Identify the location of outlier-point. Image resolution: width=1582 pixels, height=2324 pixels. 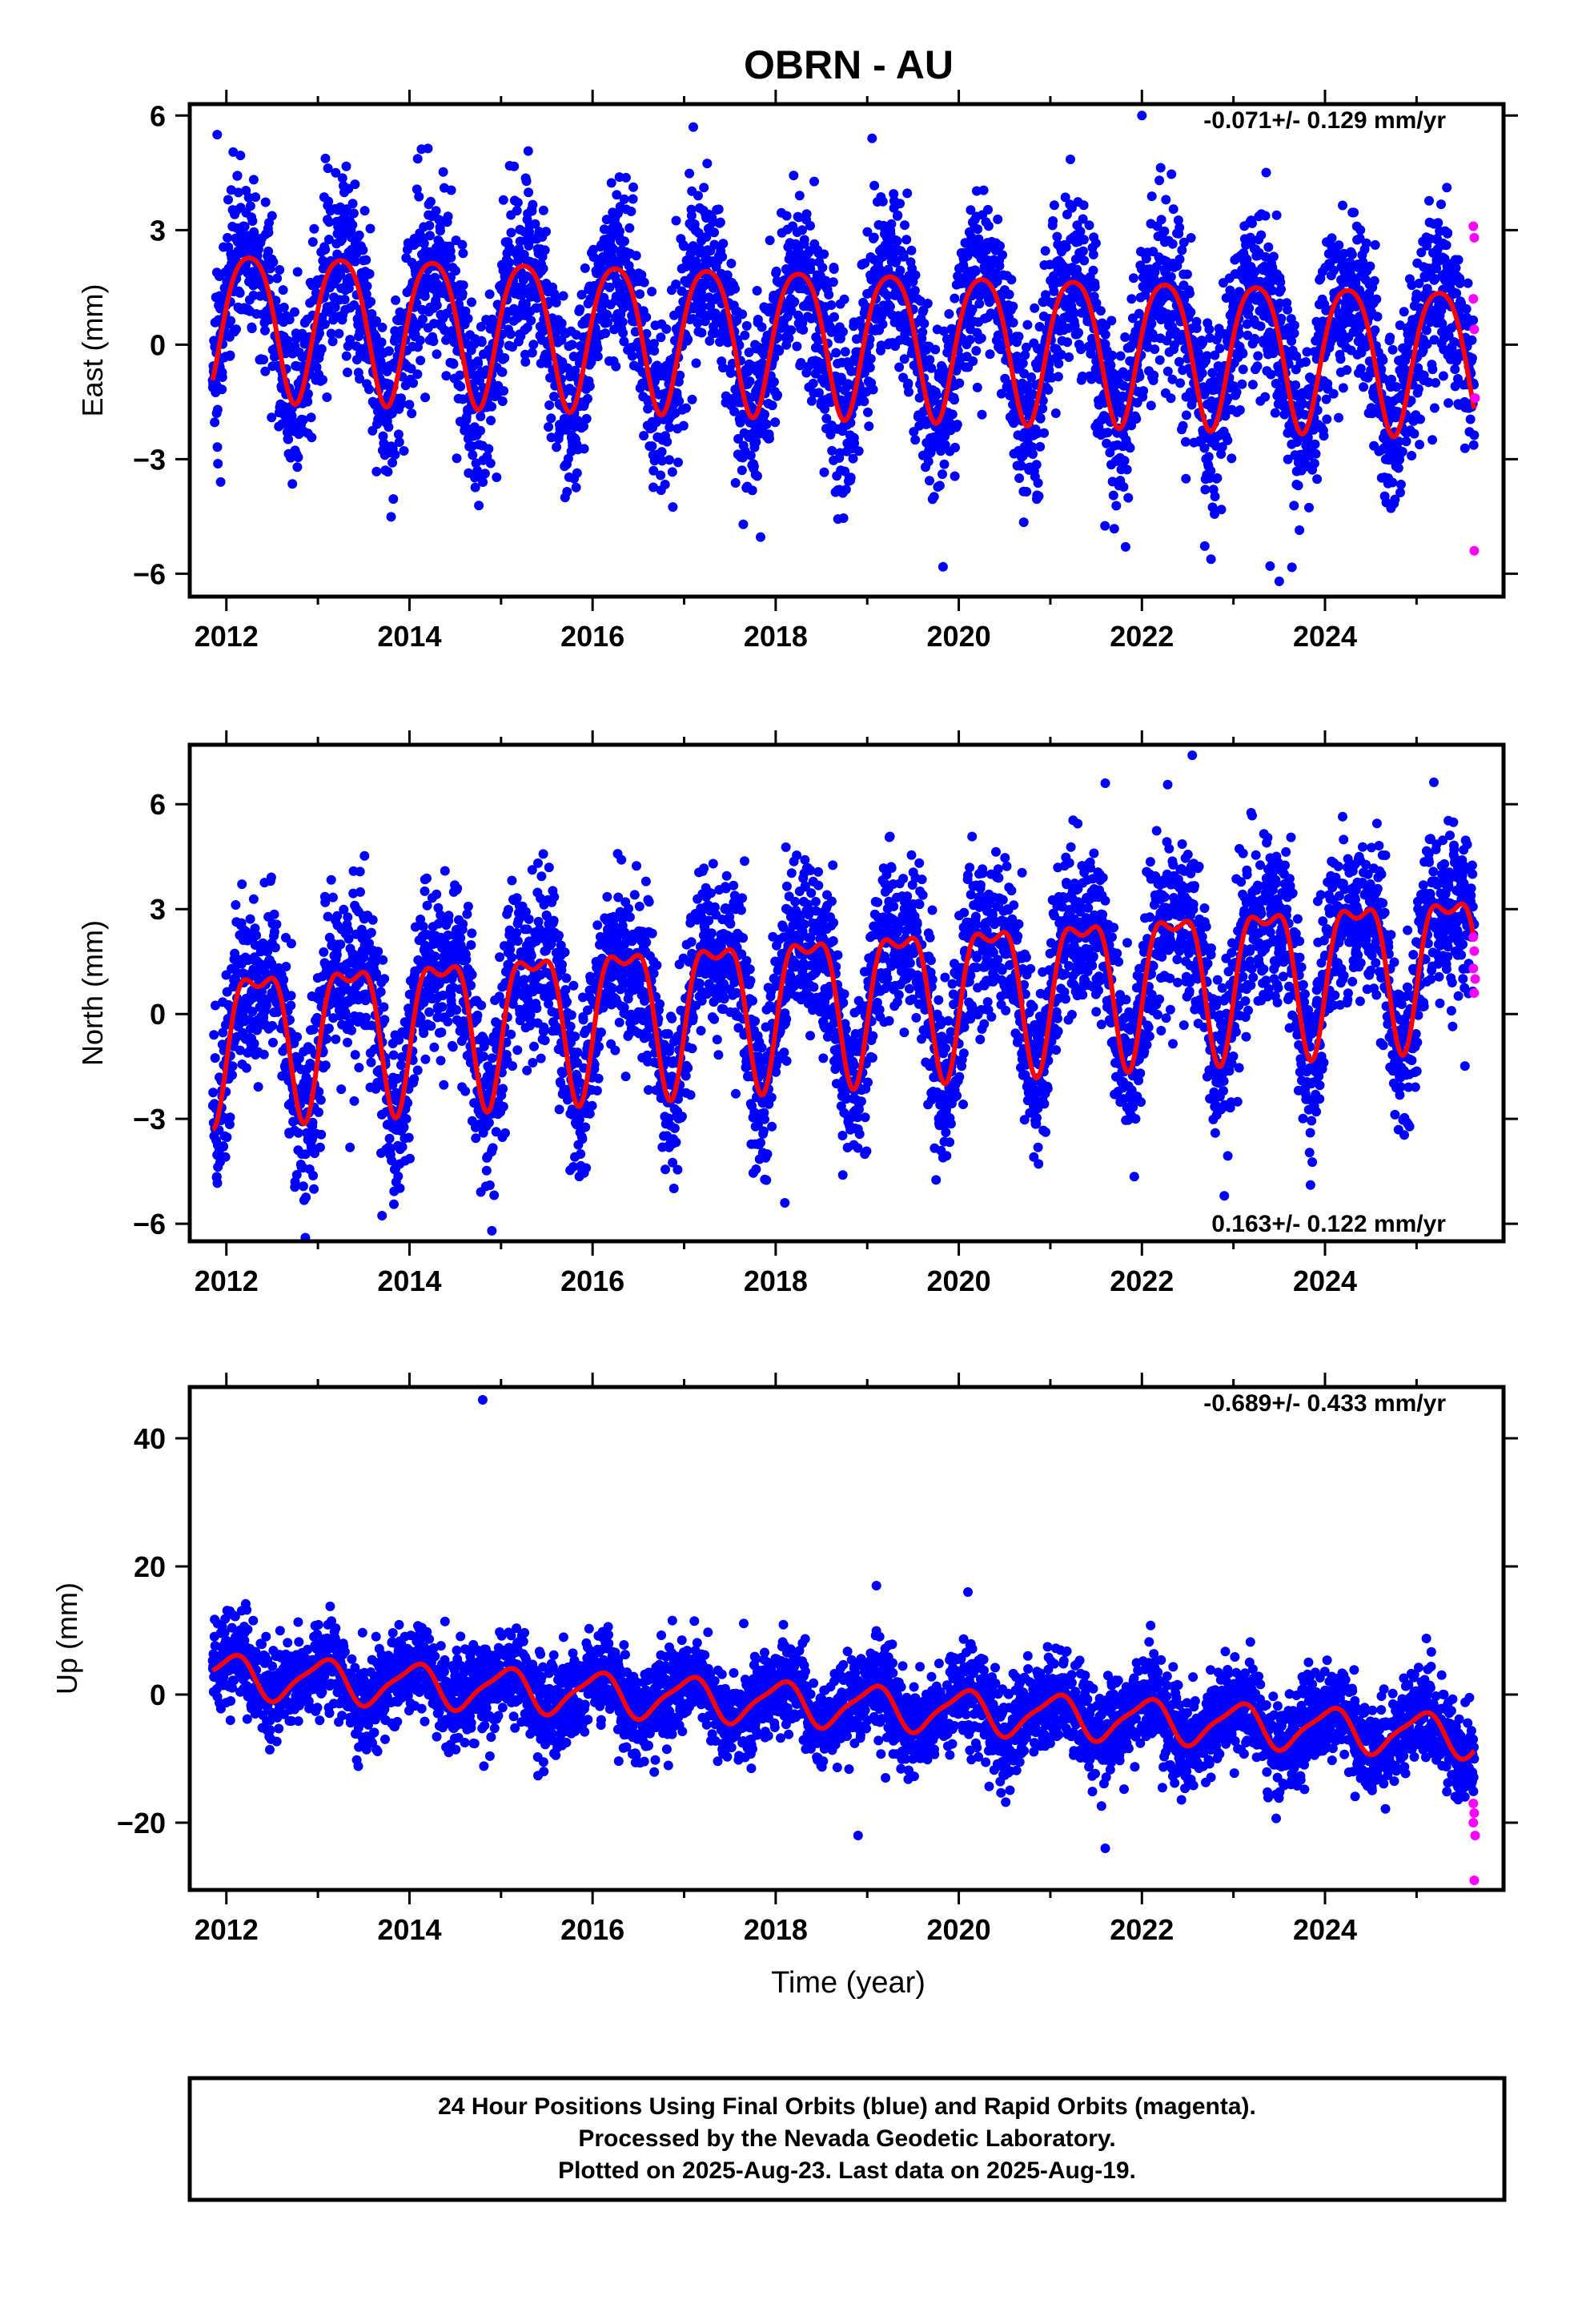
(217, 135).